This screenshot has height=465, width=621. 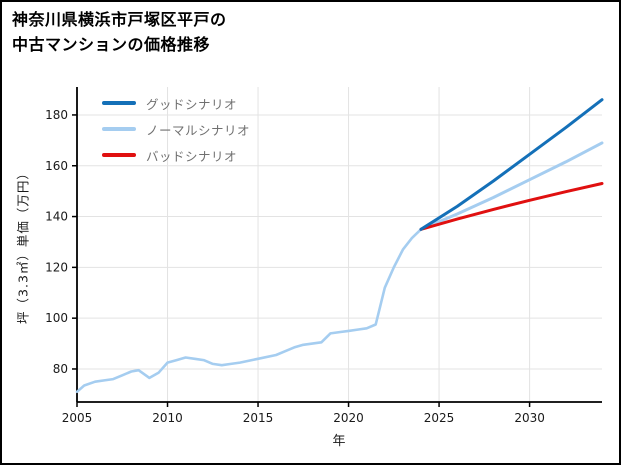 I want to click on series-line-bad-scenario, so click(x=511, y=206).